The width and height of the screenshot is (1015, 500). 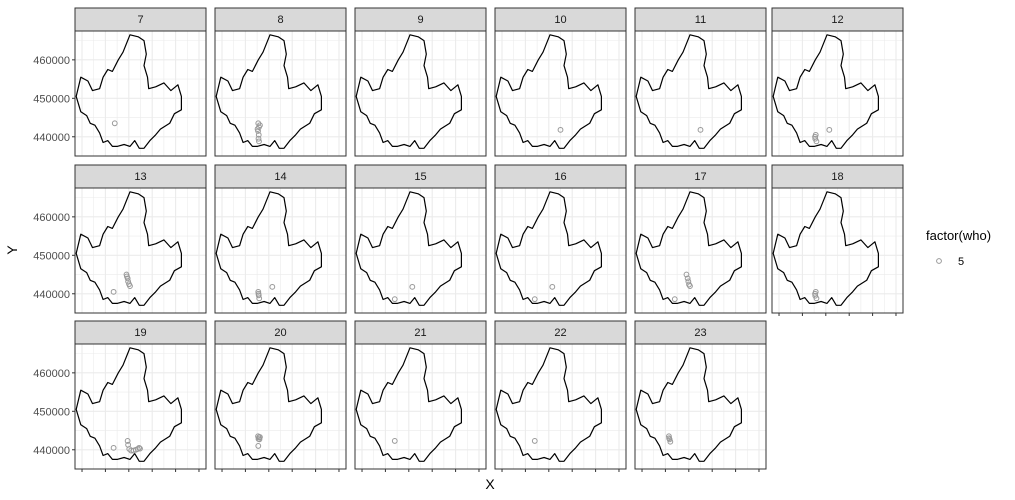 What do you see at coordinates (280, 177) in the screenshot?
I see `facet-strip-label: 14` at bounding box center [280, 177].